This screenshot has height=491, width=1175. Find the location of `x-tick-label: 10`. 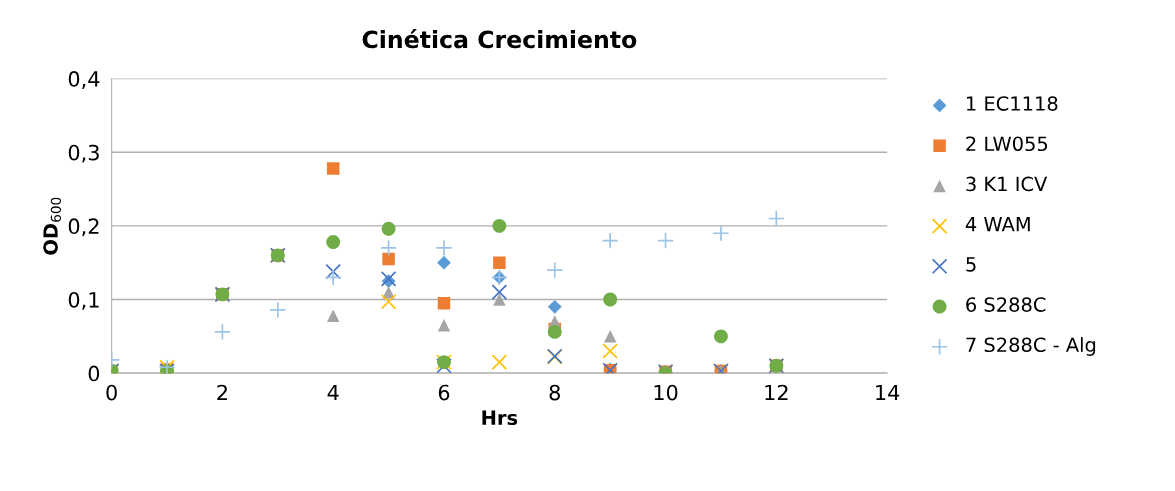

x-tick-label: 10 is located at coordinates (666, 392).